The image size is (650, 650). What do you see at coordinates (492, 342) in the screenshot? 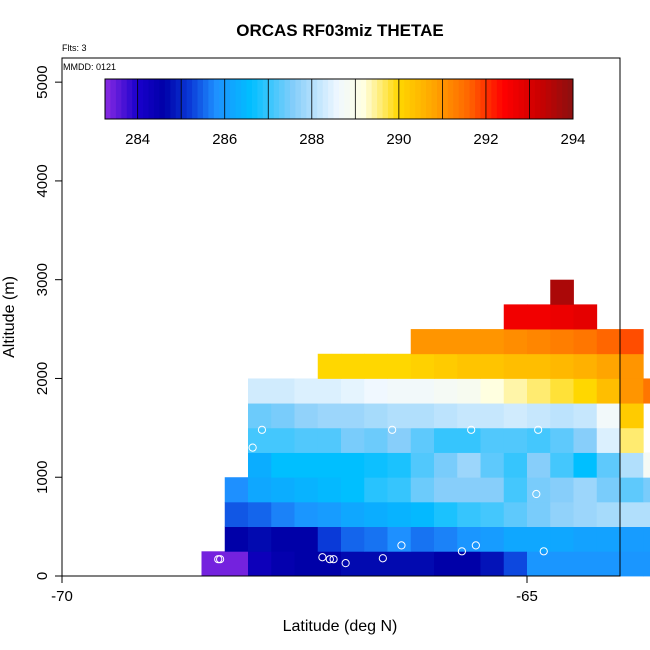
I see `heatmap-cell-r9-c3` at bounding box center [492, 342].